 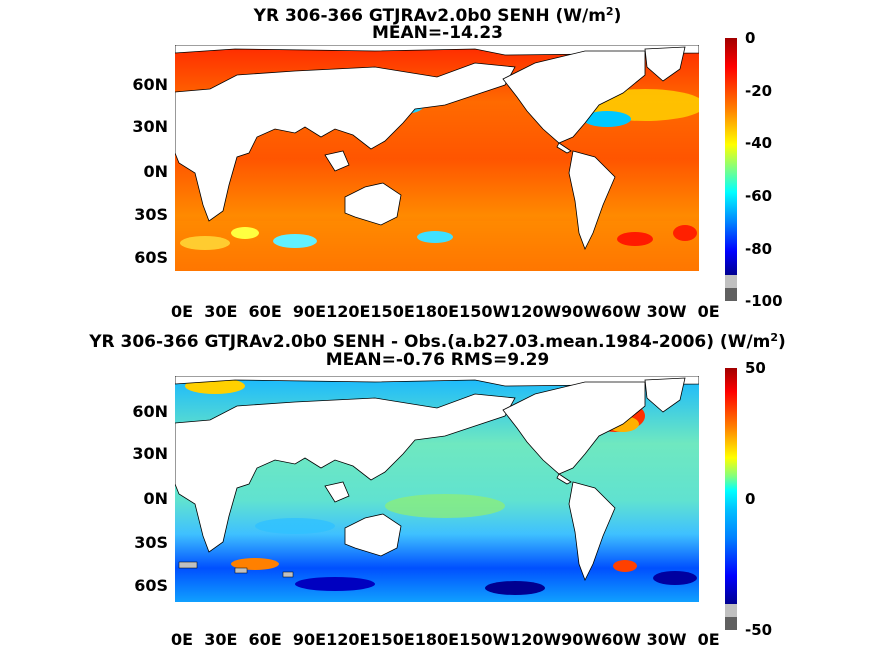 I want to click on colorbar-tick: -100, so click(x=764, y=301).